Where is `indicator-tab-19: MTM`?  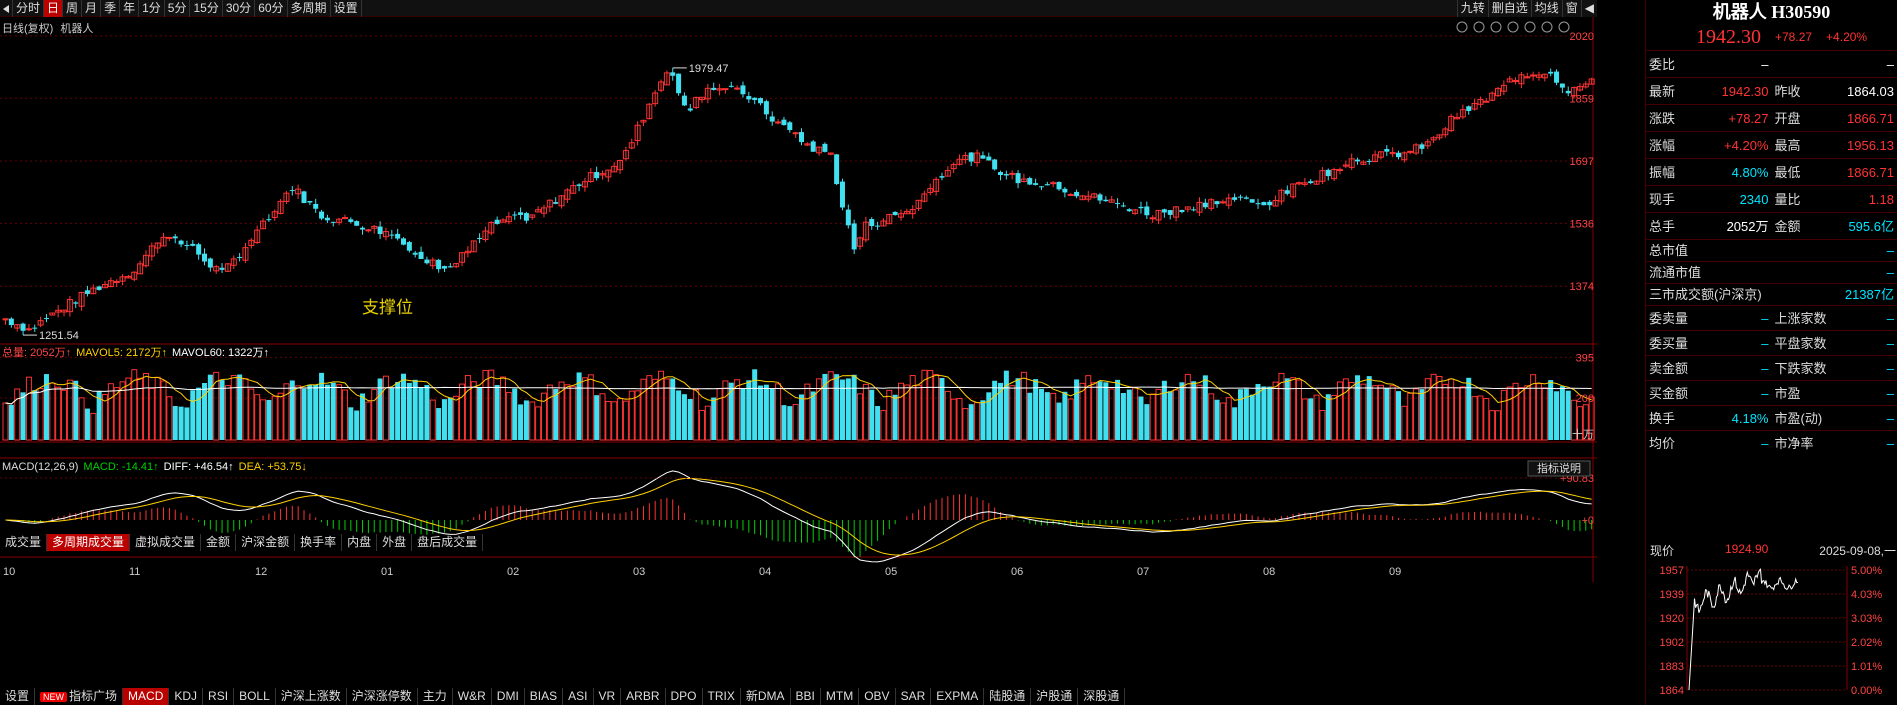 indicator-tab-19: MTM is located at coordinates (840, 696).